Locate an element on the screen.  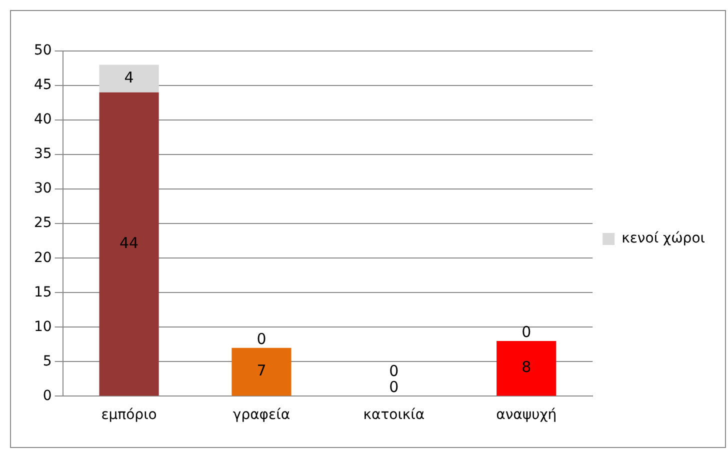
y-tick-label: 0 is located at coordinates (47, 396).